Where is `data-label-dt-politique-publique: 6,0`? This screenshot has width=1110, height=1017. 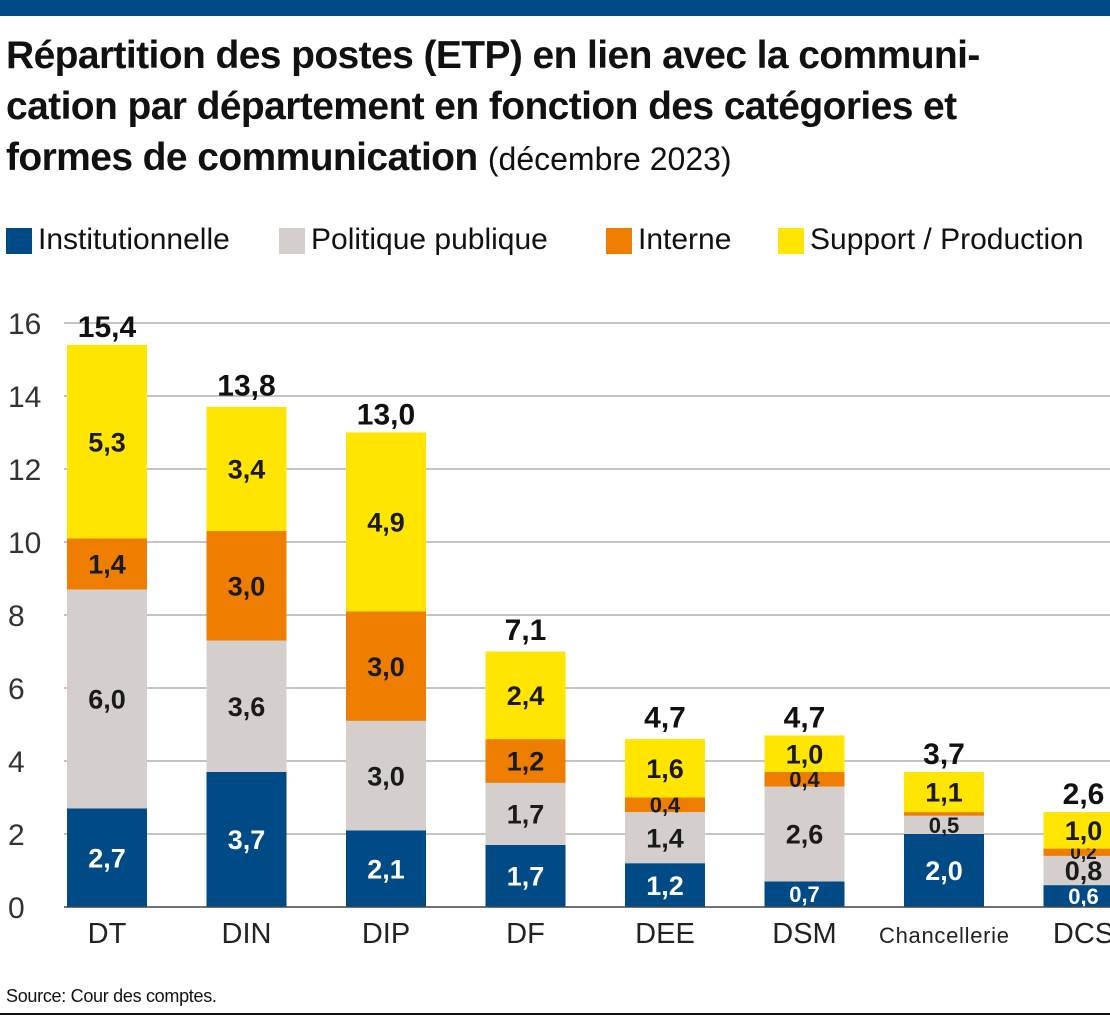
data-label-dt-politique-publique: 6,0 is located at coordinates (107, 700).